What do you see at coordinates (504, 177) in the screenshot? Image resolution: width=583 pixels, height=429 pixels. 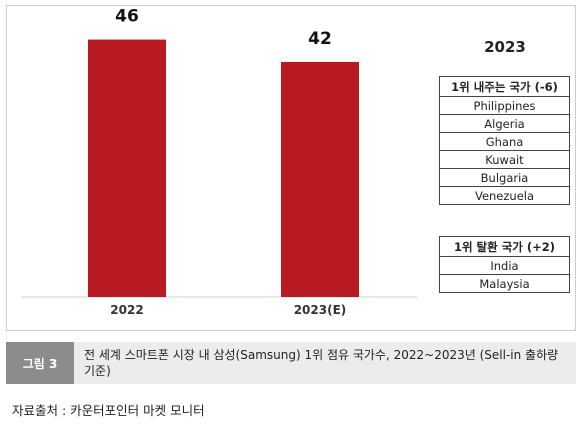 I see `lost-country: Bulgaria` at bounding box center [504, 177].